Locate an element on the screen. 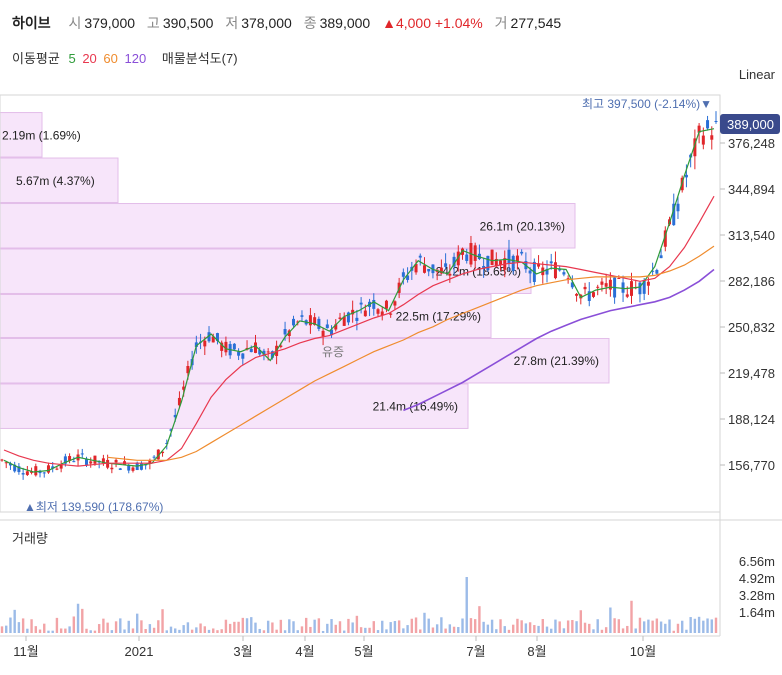 This screenshot has width=782, height=675. volume-profile-label: 매물분석도(7) is located at coordinates (199, 58).